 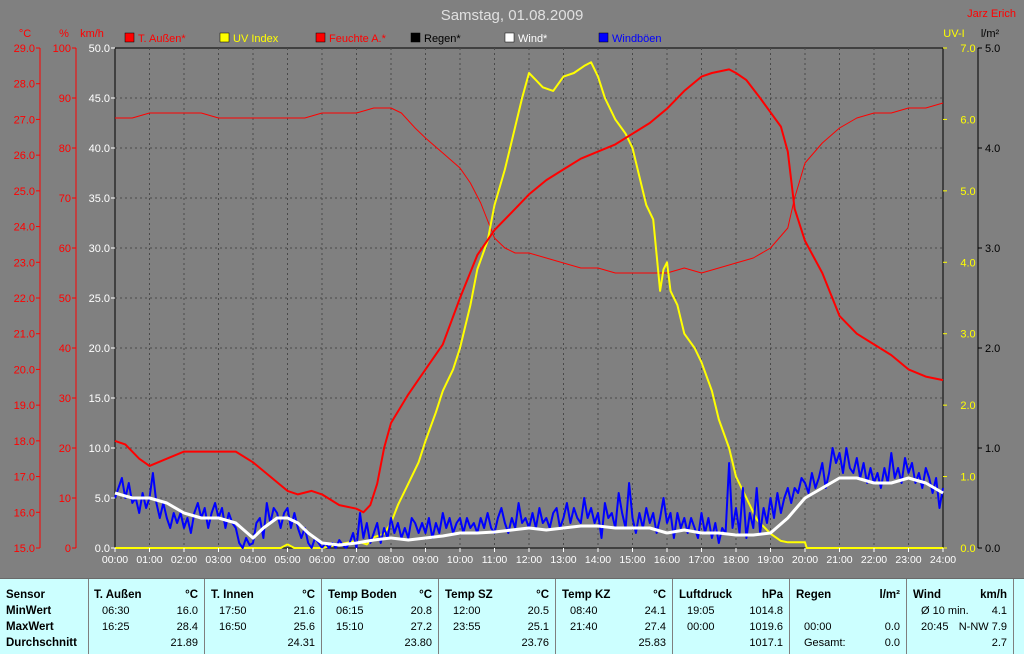 What do you see at coordinates (818, 627) in the screenshot?
I see `row2-label: 00:00` at bounding box center [818, 627].